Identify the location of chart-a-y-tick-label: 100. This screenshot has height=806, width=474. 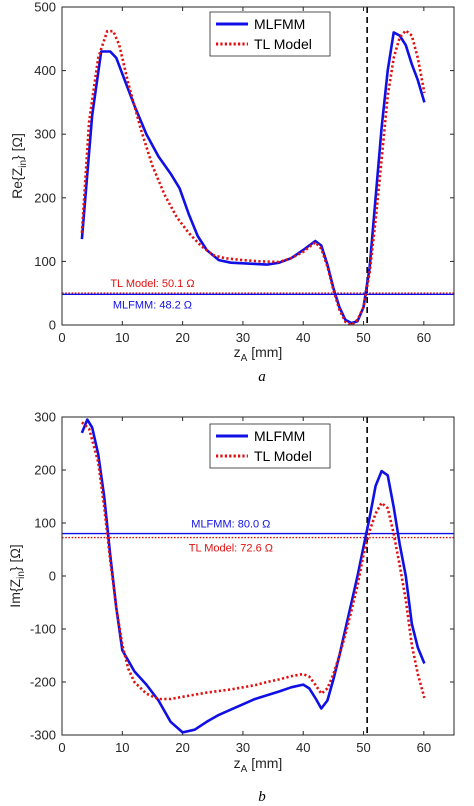
(45, 261).